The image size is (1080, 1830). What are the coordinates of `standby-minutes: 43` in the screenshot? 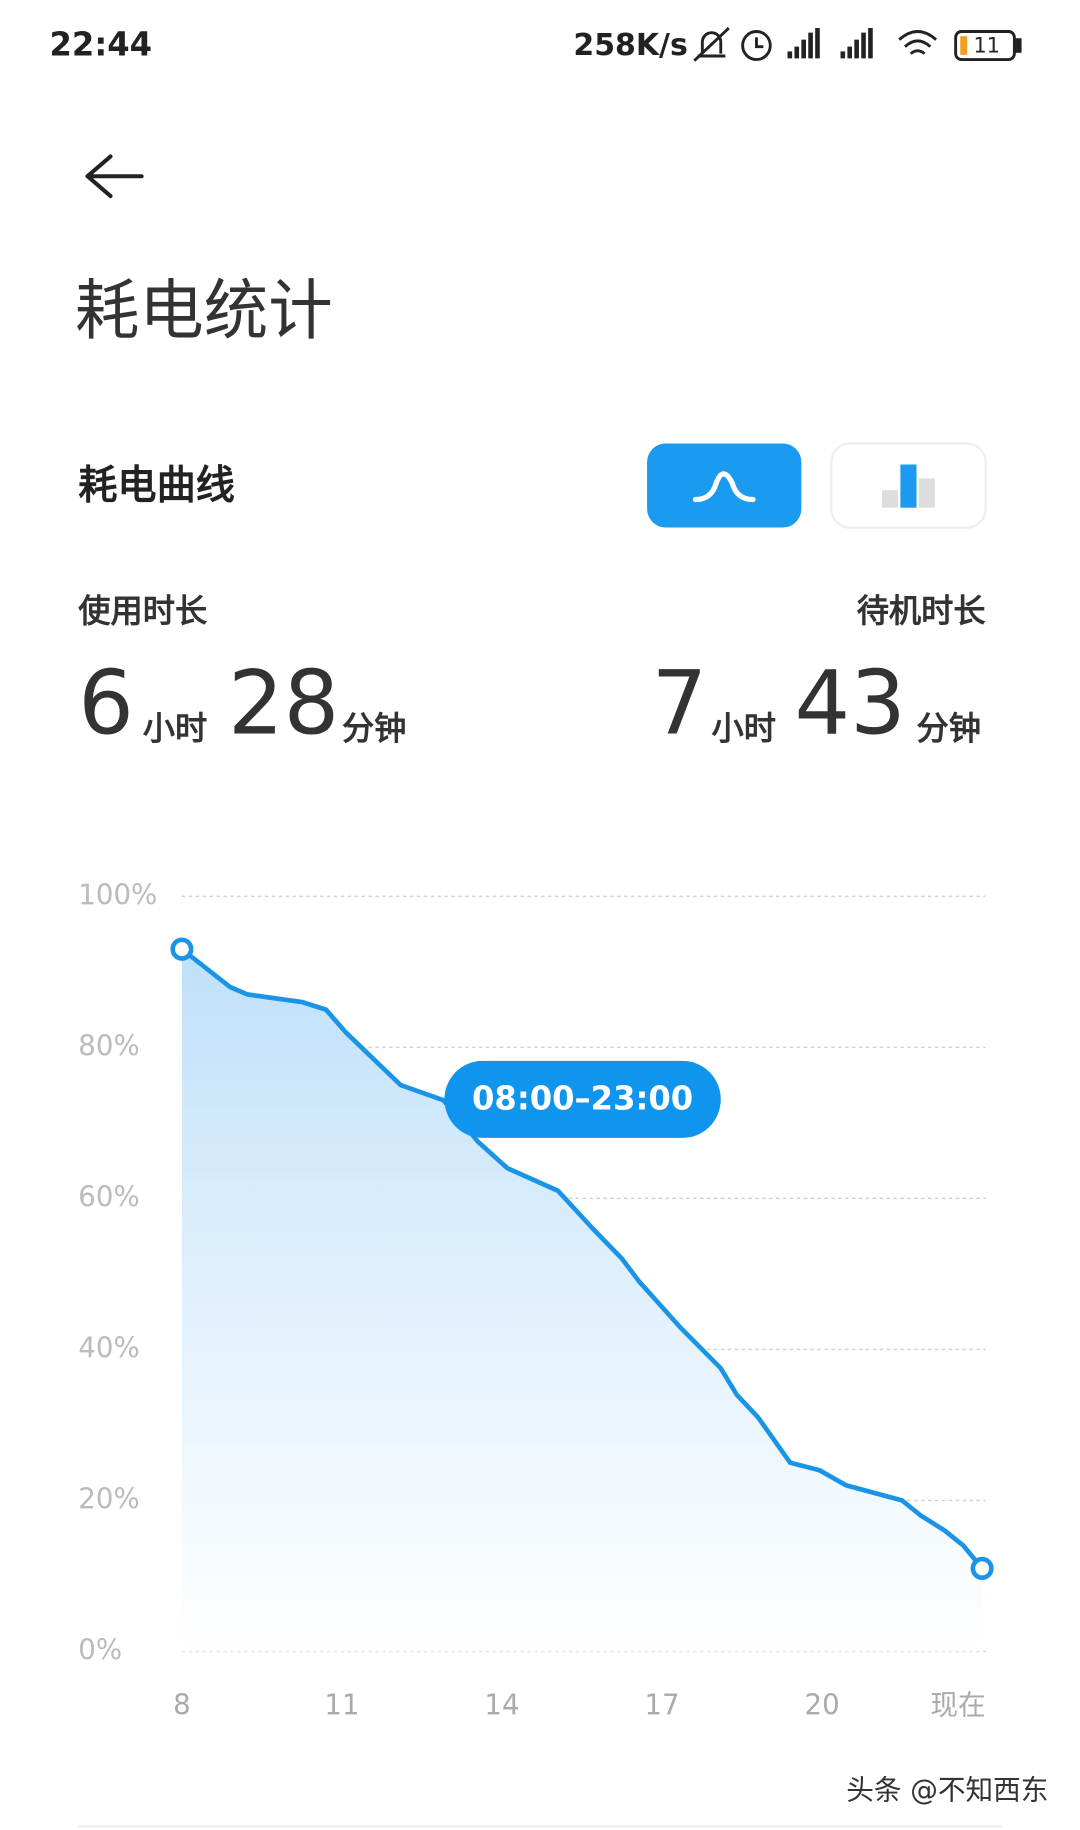 It's located at (849, 703).